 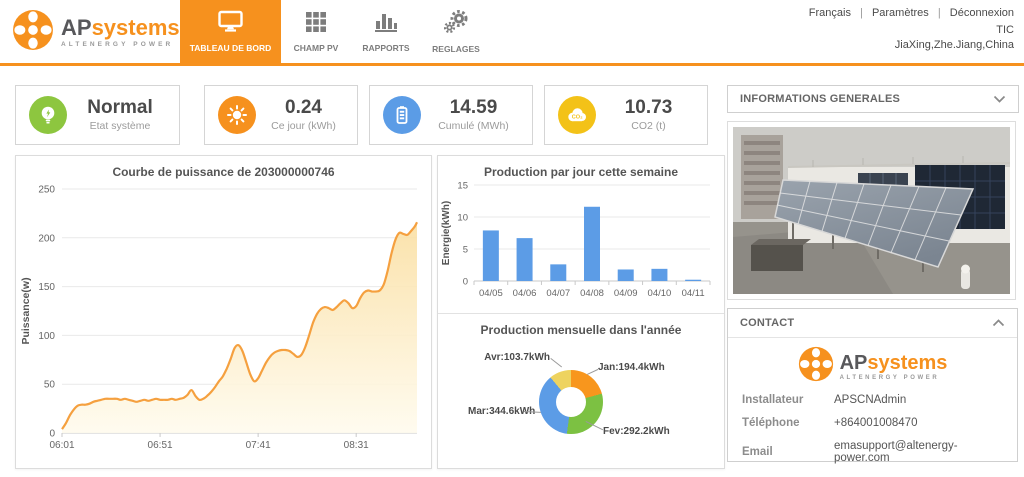 What do you see at coordinates (998, 323) in the screenshot?
I see `chevron-up-icon` at bounding box center [998, 323].